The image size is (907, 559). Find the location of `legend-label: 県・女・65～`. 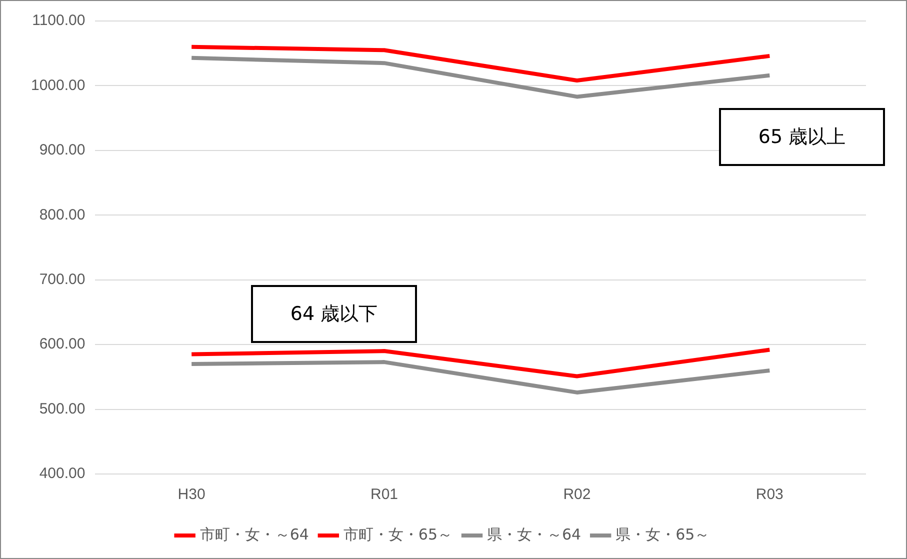

legend-label: 県・女・65～ is located at coordinates (663, 534).